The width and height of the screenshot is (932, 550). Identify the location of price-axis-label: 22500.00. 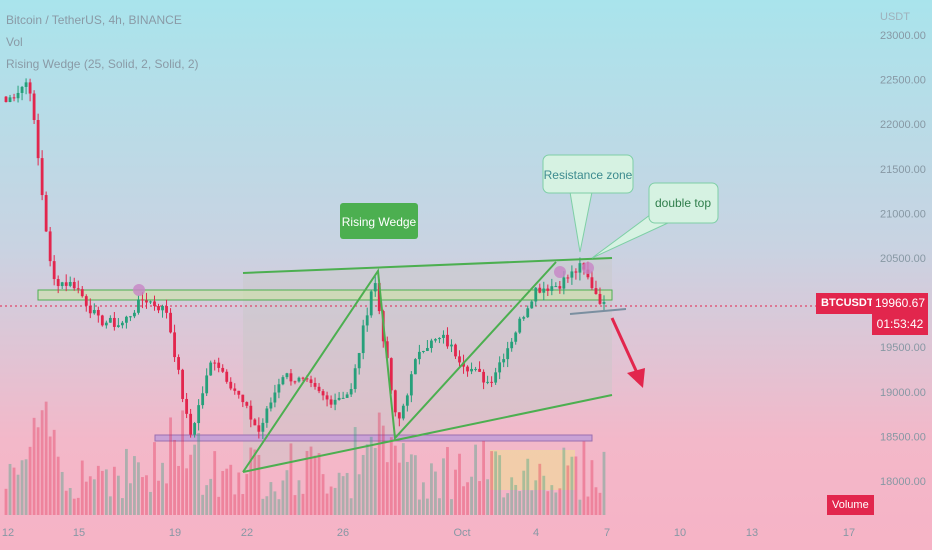
(903, 81).